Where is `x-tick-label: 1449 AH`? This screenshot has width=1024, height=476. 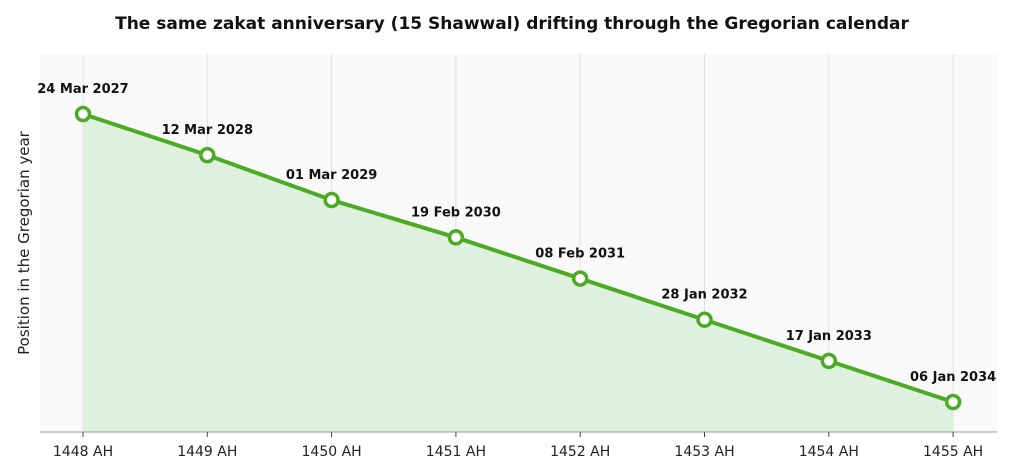 x-tick-label: 1449 AH is located at coordinates (207, 452).